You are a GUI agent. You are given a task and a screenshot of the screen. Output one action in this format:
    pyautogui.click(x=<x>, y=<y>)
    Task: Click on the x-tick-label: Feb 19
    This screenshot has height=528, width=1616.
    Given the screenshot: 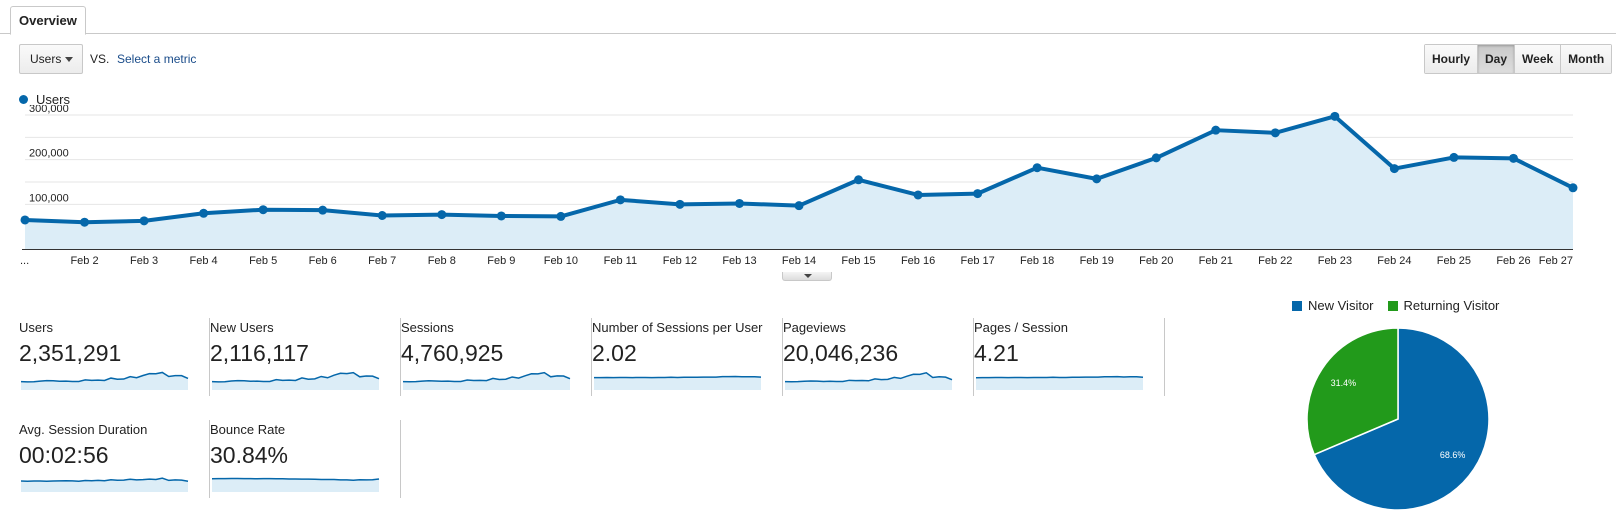 What is the action you would take?
    pyautogui.click(x=1097, y=261)
    